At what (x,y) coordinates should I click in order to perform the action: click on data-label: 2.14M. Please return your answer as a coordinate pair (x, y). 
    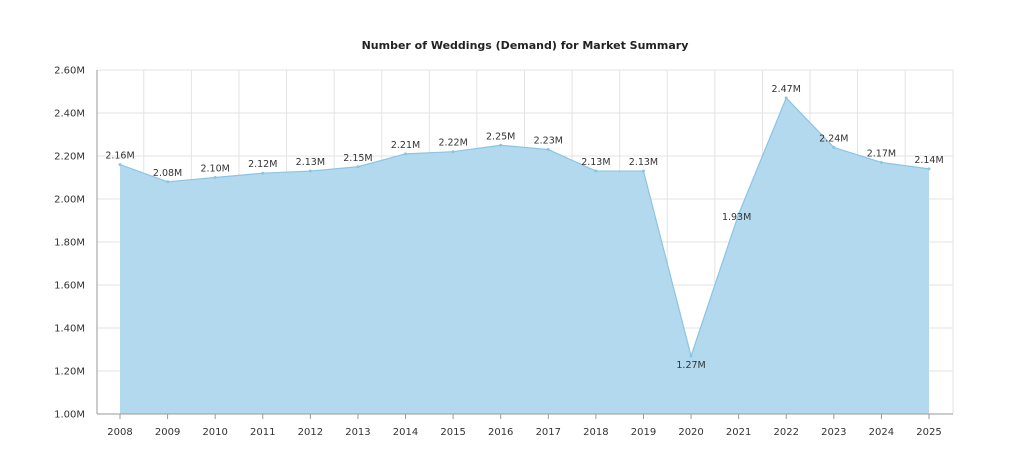
    Looking at the image, I should click on (928, 160).